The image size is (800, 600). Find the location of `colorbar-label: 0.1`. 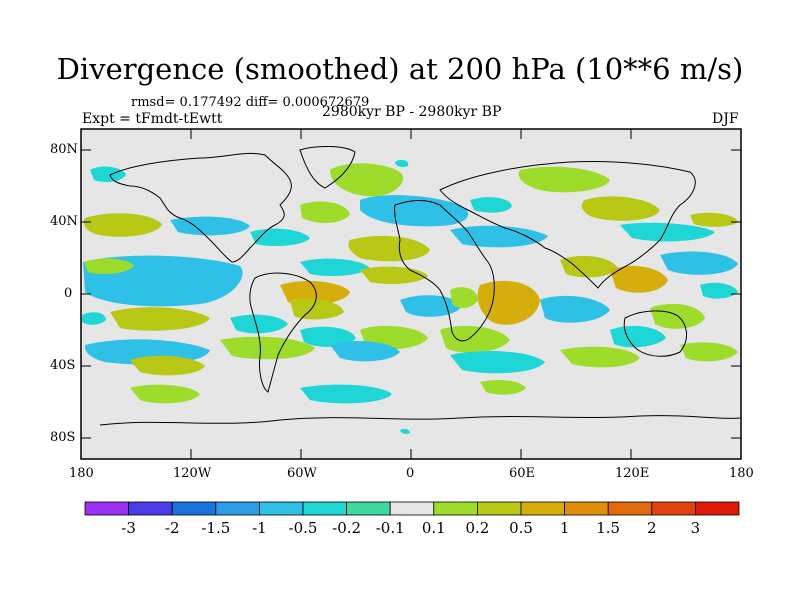

colorbar-label: 0.1 is located at coordinates (433, 528).